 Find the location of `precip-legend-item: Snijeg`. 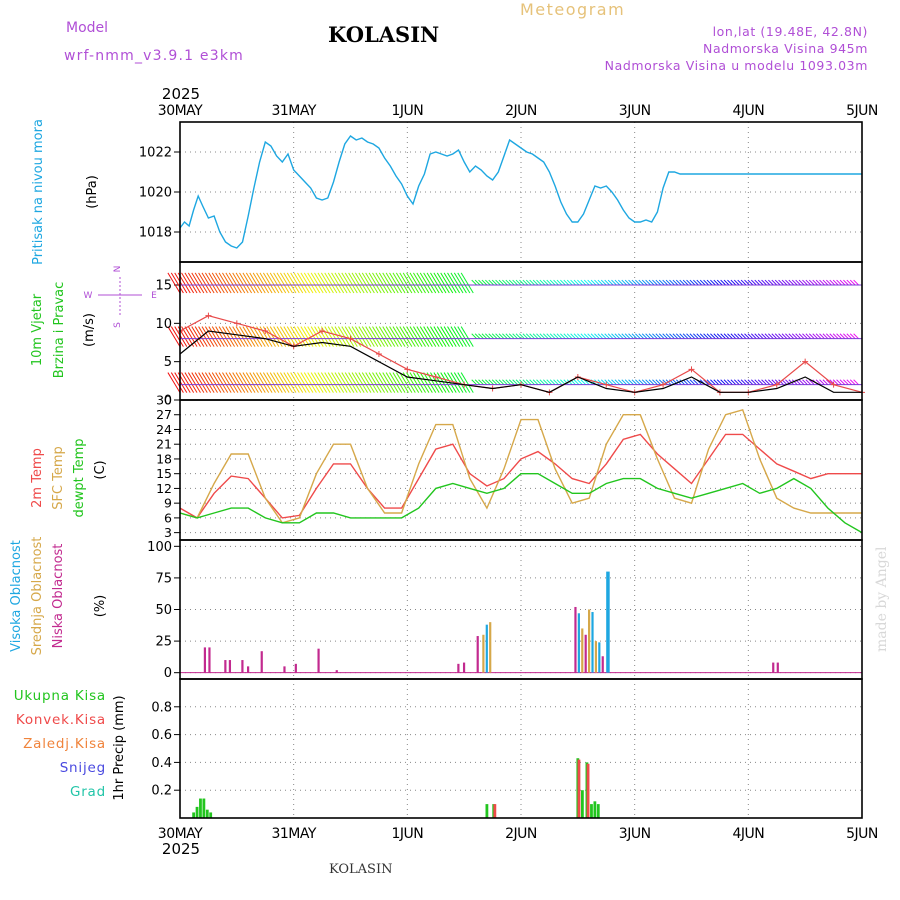

precip-legend-item: Snijeg is located at coordinates (83, 768).